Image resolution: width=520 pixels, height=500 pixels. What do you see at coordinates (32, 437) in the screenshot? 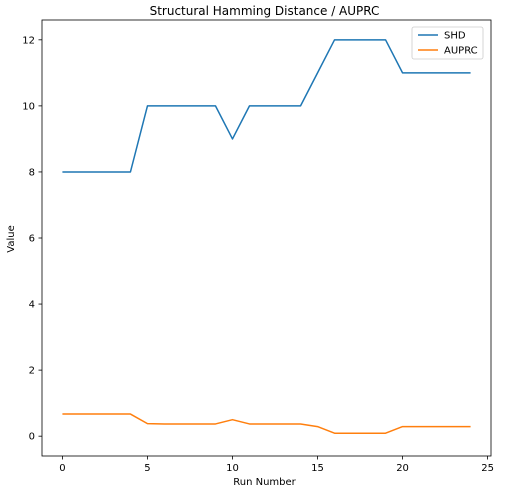
I see `y-tick-label: 0` at bounding box center [32, 437].